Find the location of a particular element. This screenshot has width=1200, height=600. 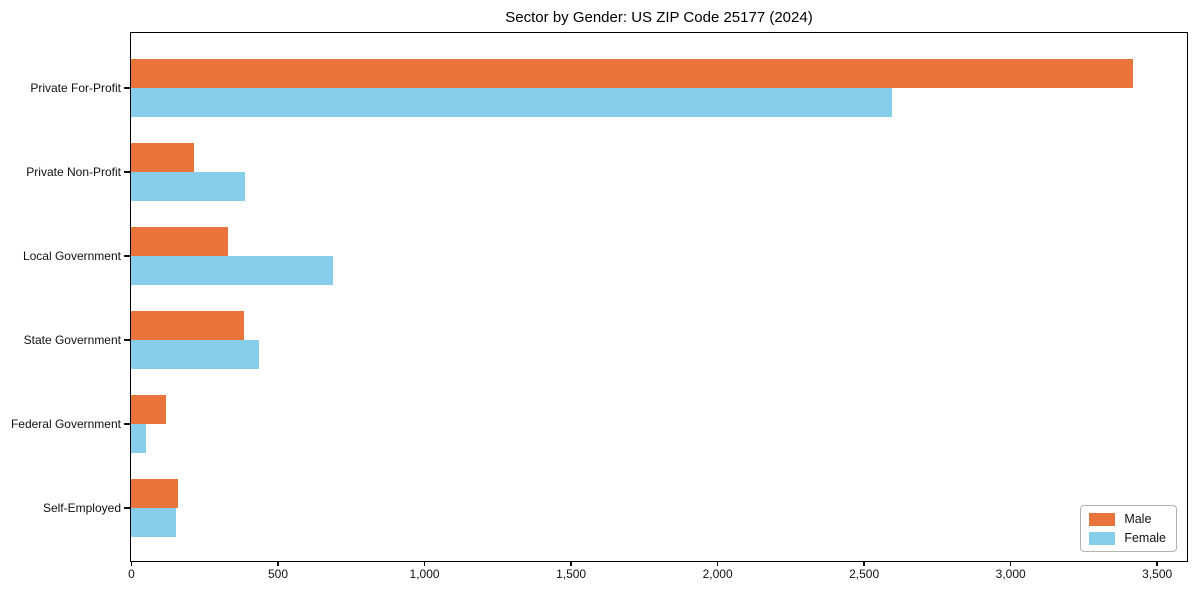

x-axis-tick-label: 500 is located at coordinates (278, 574).